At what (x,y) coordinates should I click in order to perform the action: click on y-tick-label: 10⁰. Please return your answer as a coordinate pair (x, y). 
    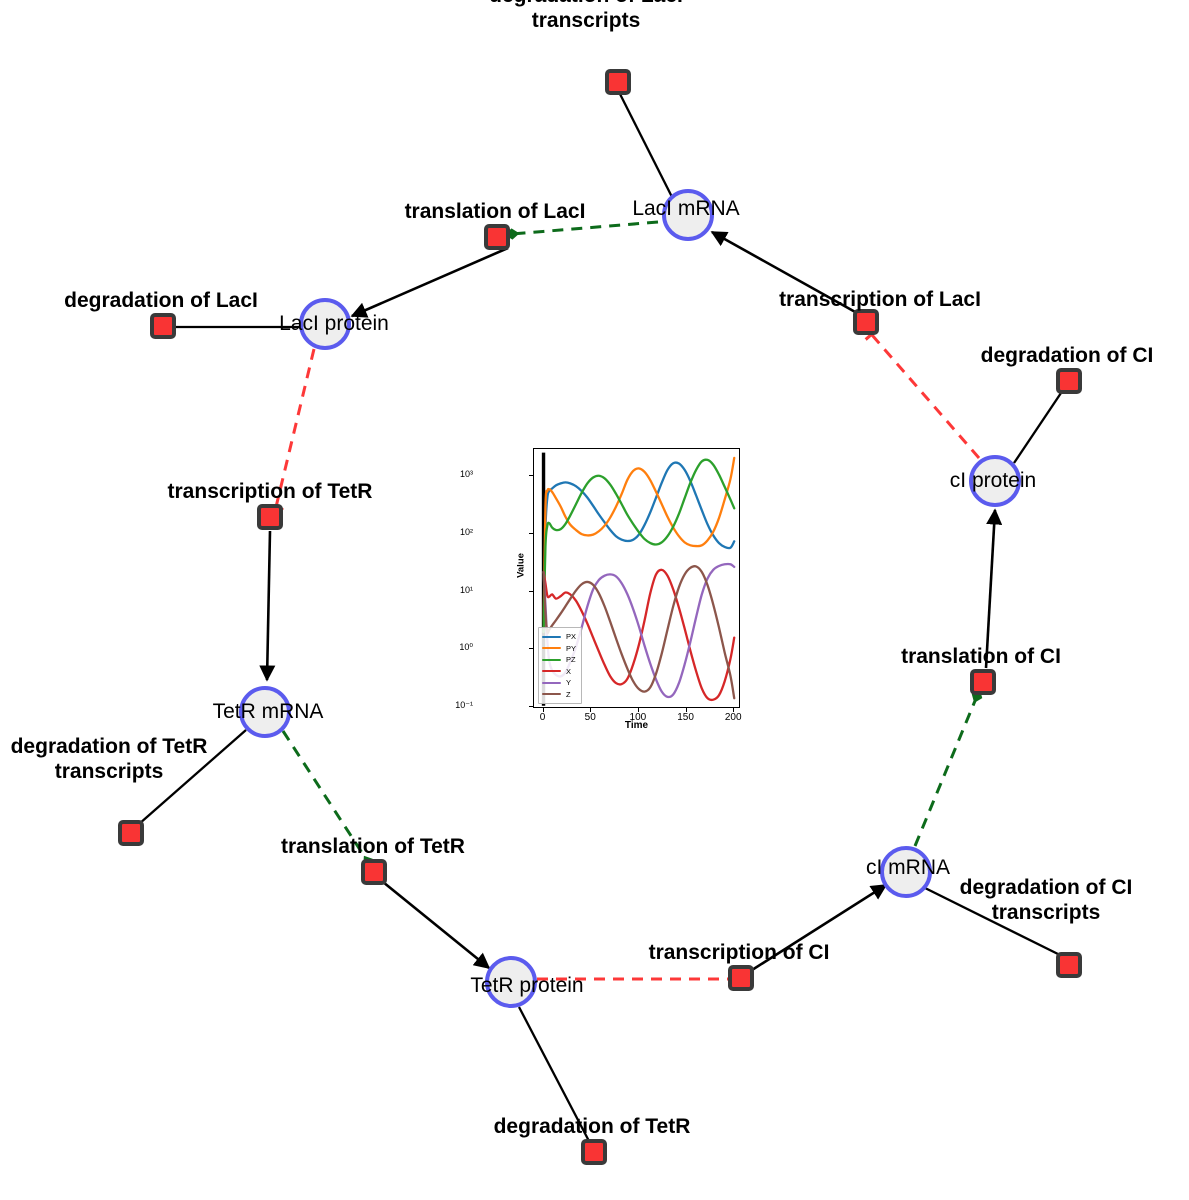
    Looking at the image, I should click on (466, 647).